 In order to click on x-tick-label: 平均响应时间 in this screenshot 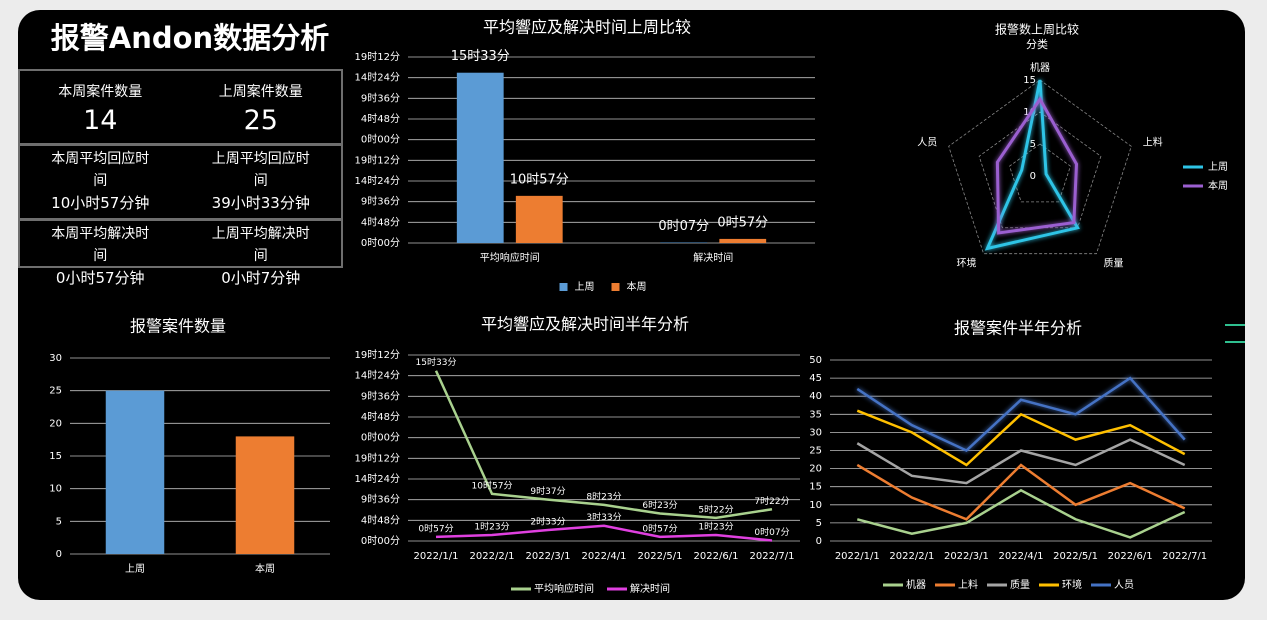, I will do `click(510, 257)`.